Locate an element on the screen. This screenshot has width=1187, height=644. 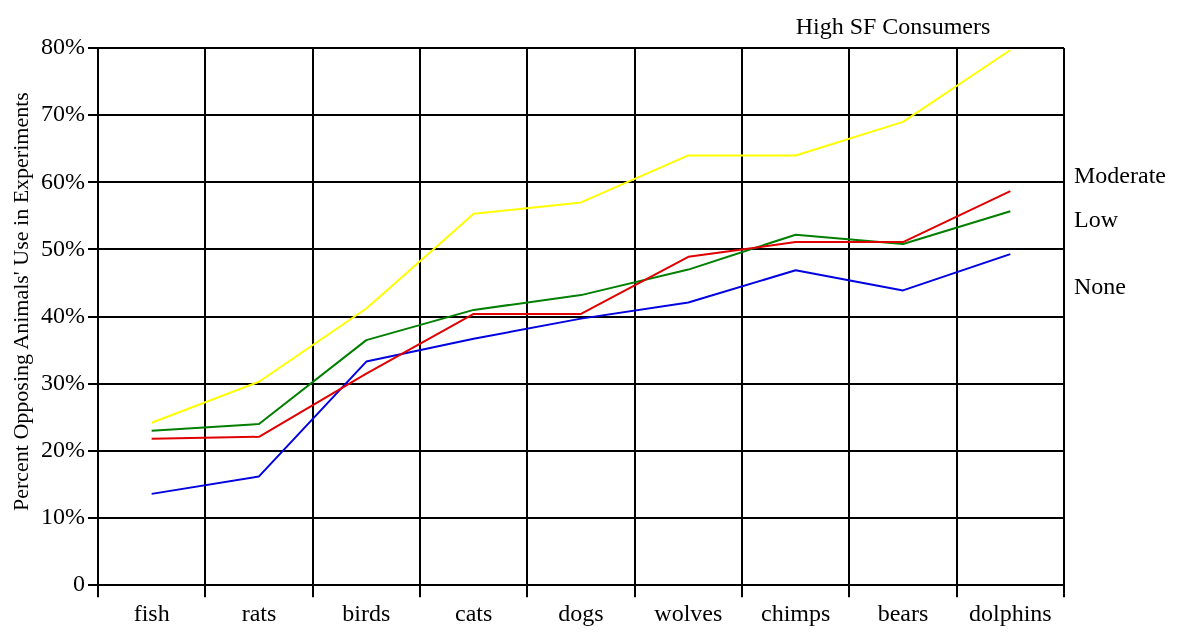
y-tick-label: 80% is located at coordinates (62, 46).